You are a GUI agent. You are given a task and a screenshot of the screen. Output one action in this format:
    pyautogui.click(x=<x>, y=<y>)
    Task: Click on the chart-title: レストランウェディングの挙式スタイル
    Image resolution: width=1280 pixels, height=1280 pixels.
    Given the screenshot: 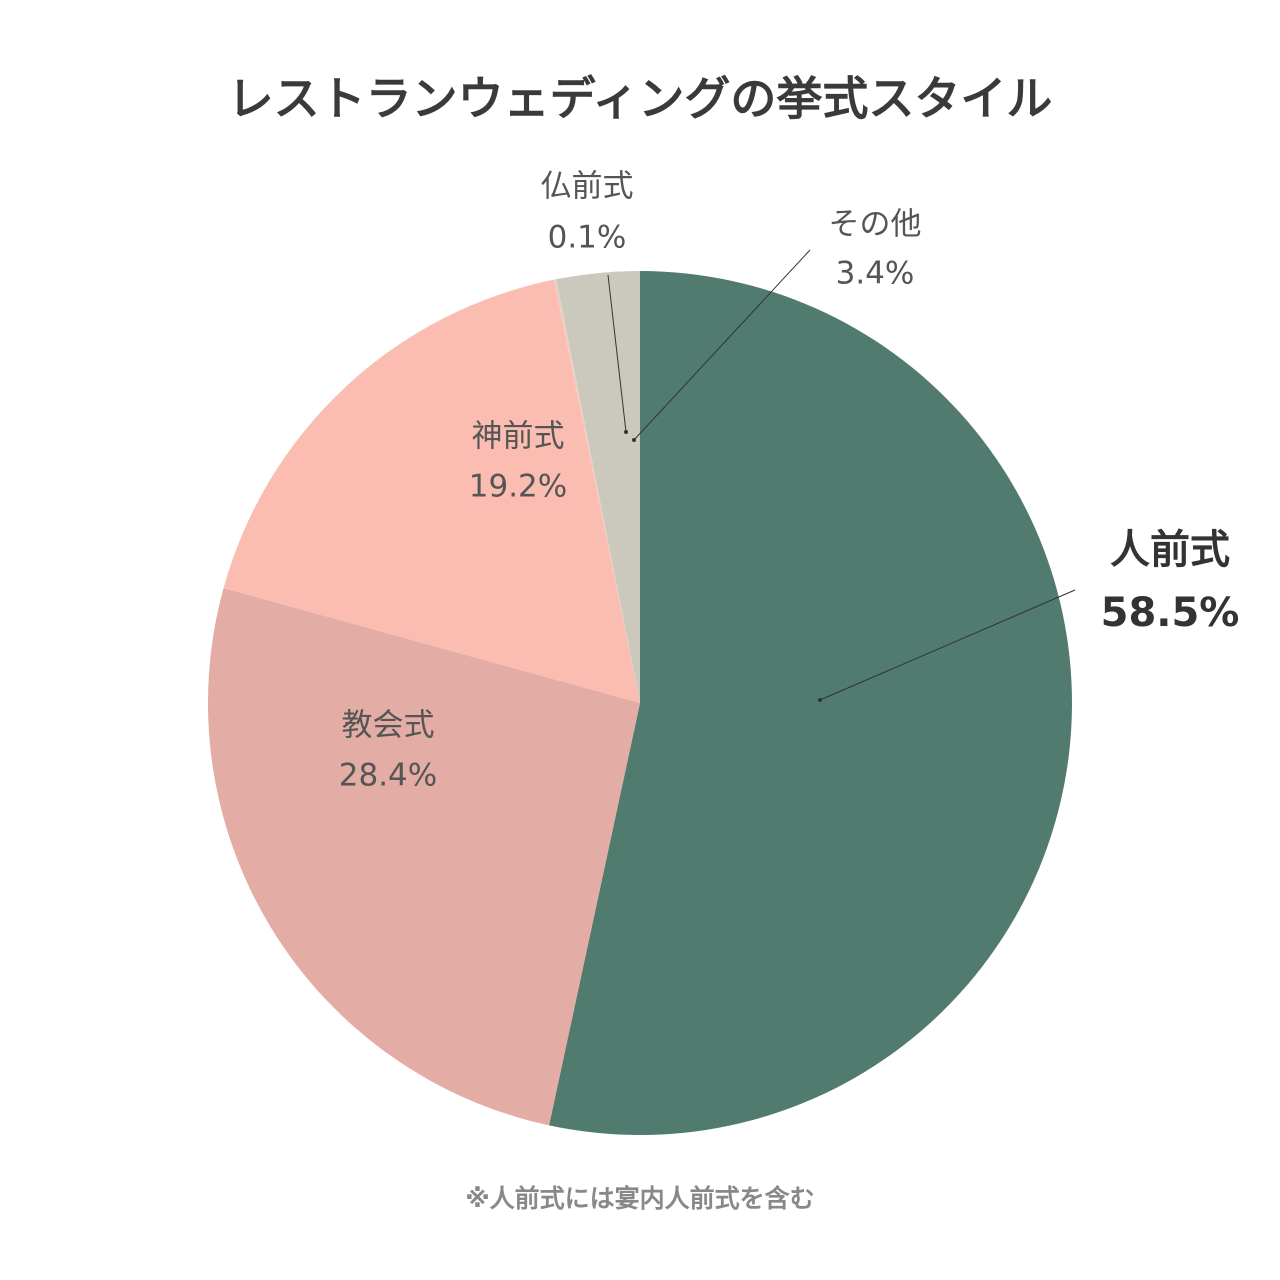 What is the action you would take?
    pyautogui.click(x=640, y=99)
    